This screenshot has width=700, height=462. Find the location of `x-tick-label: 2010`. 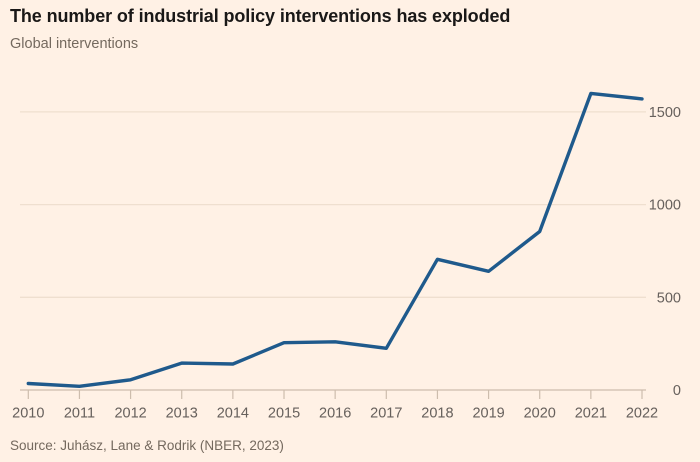

x-tick-label: 2010 is located at coordinates (28, 414).